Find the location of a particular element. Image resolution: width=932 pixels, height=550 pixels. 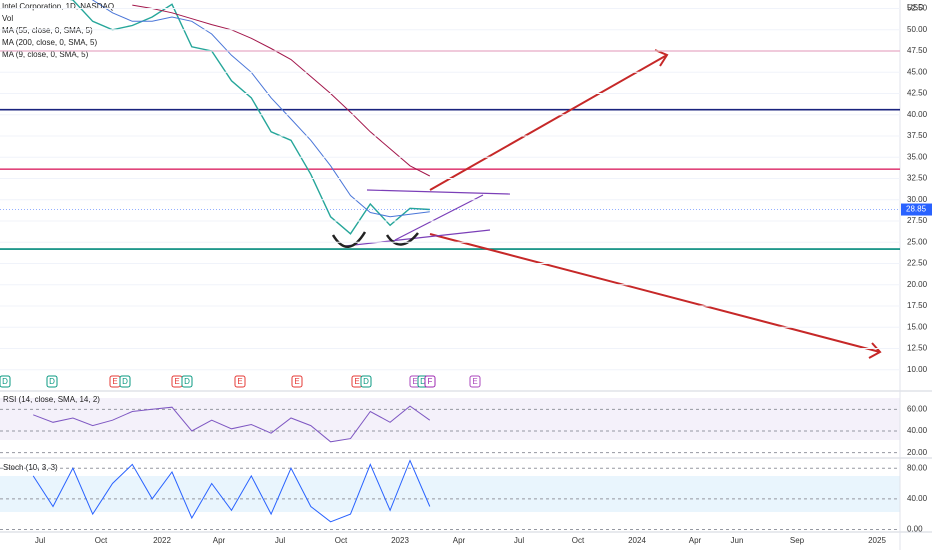

event-label: F is located at coordinates (430, 381).